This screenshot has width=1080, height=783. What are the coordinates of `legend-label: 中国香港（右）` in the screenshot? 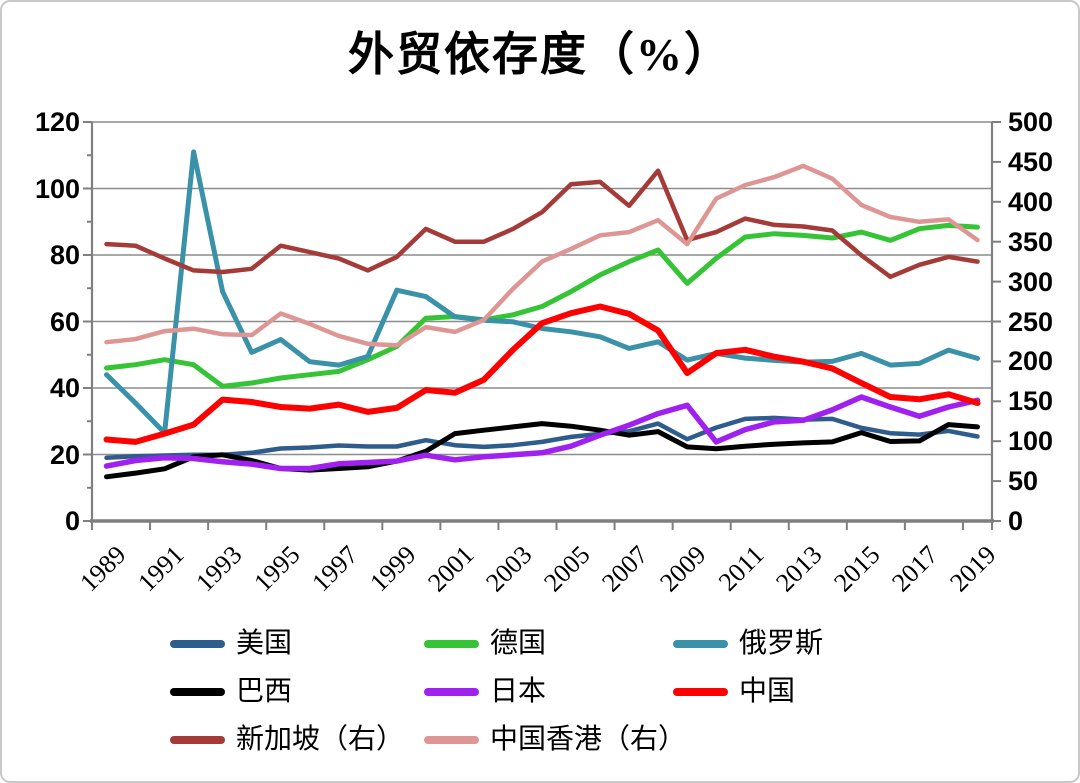 It's located at (588, 739).